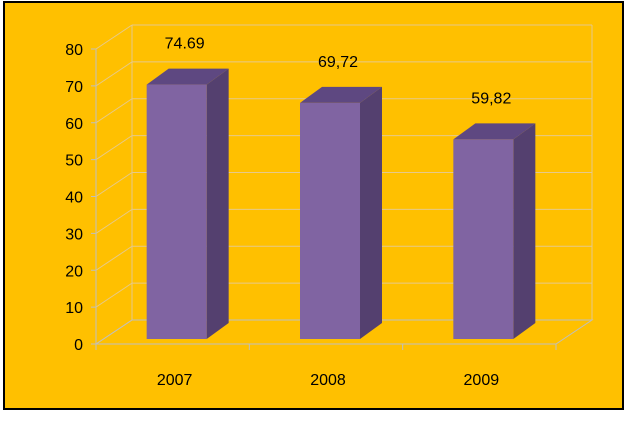 The height and width of the screenshot is (422, 633). What do you see at coordinates (482, 380) in the screenshot?
I see `x-tick-label: 2009` at bounding box center [482, 380].